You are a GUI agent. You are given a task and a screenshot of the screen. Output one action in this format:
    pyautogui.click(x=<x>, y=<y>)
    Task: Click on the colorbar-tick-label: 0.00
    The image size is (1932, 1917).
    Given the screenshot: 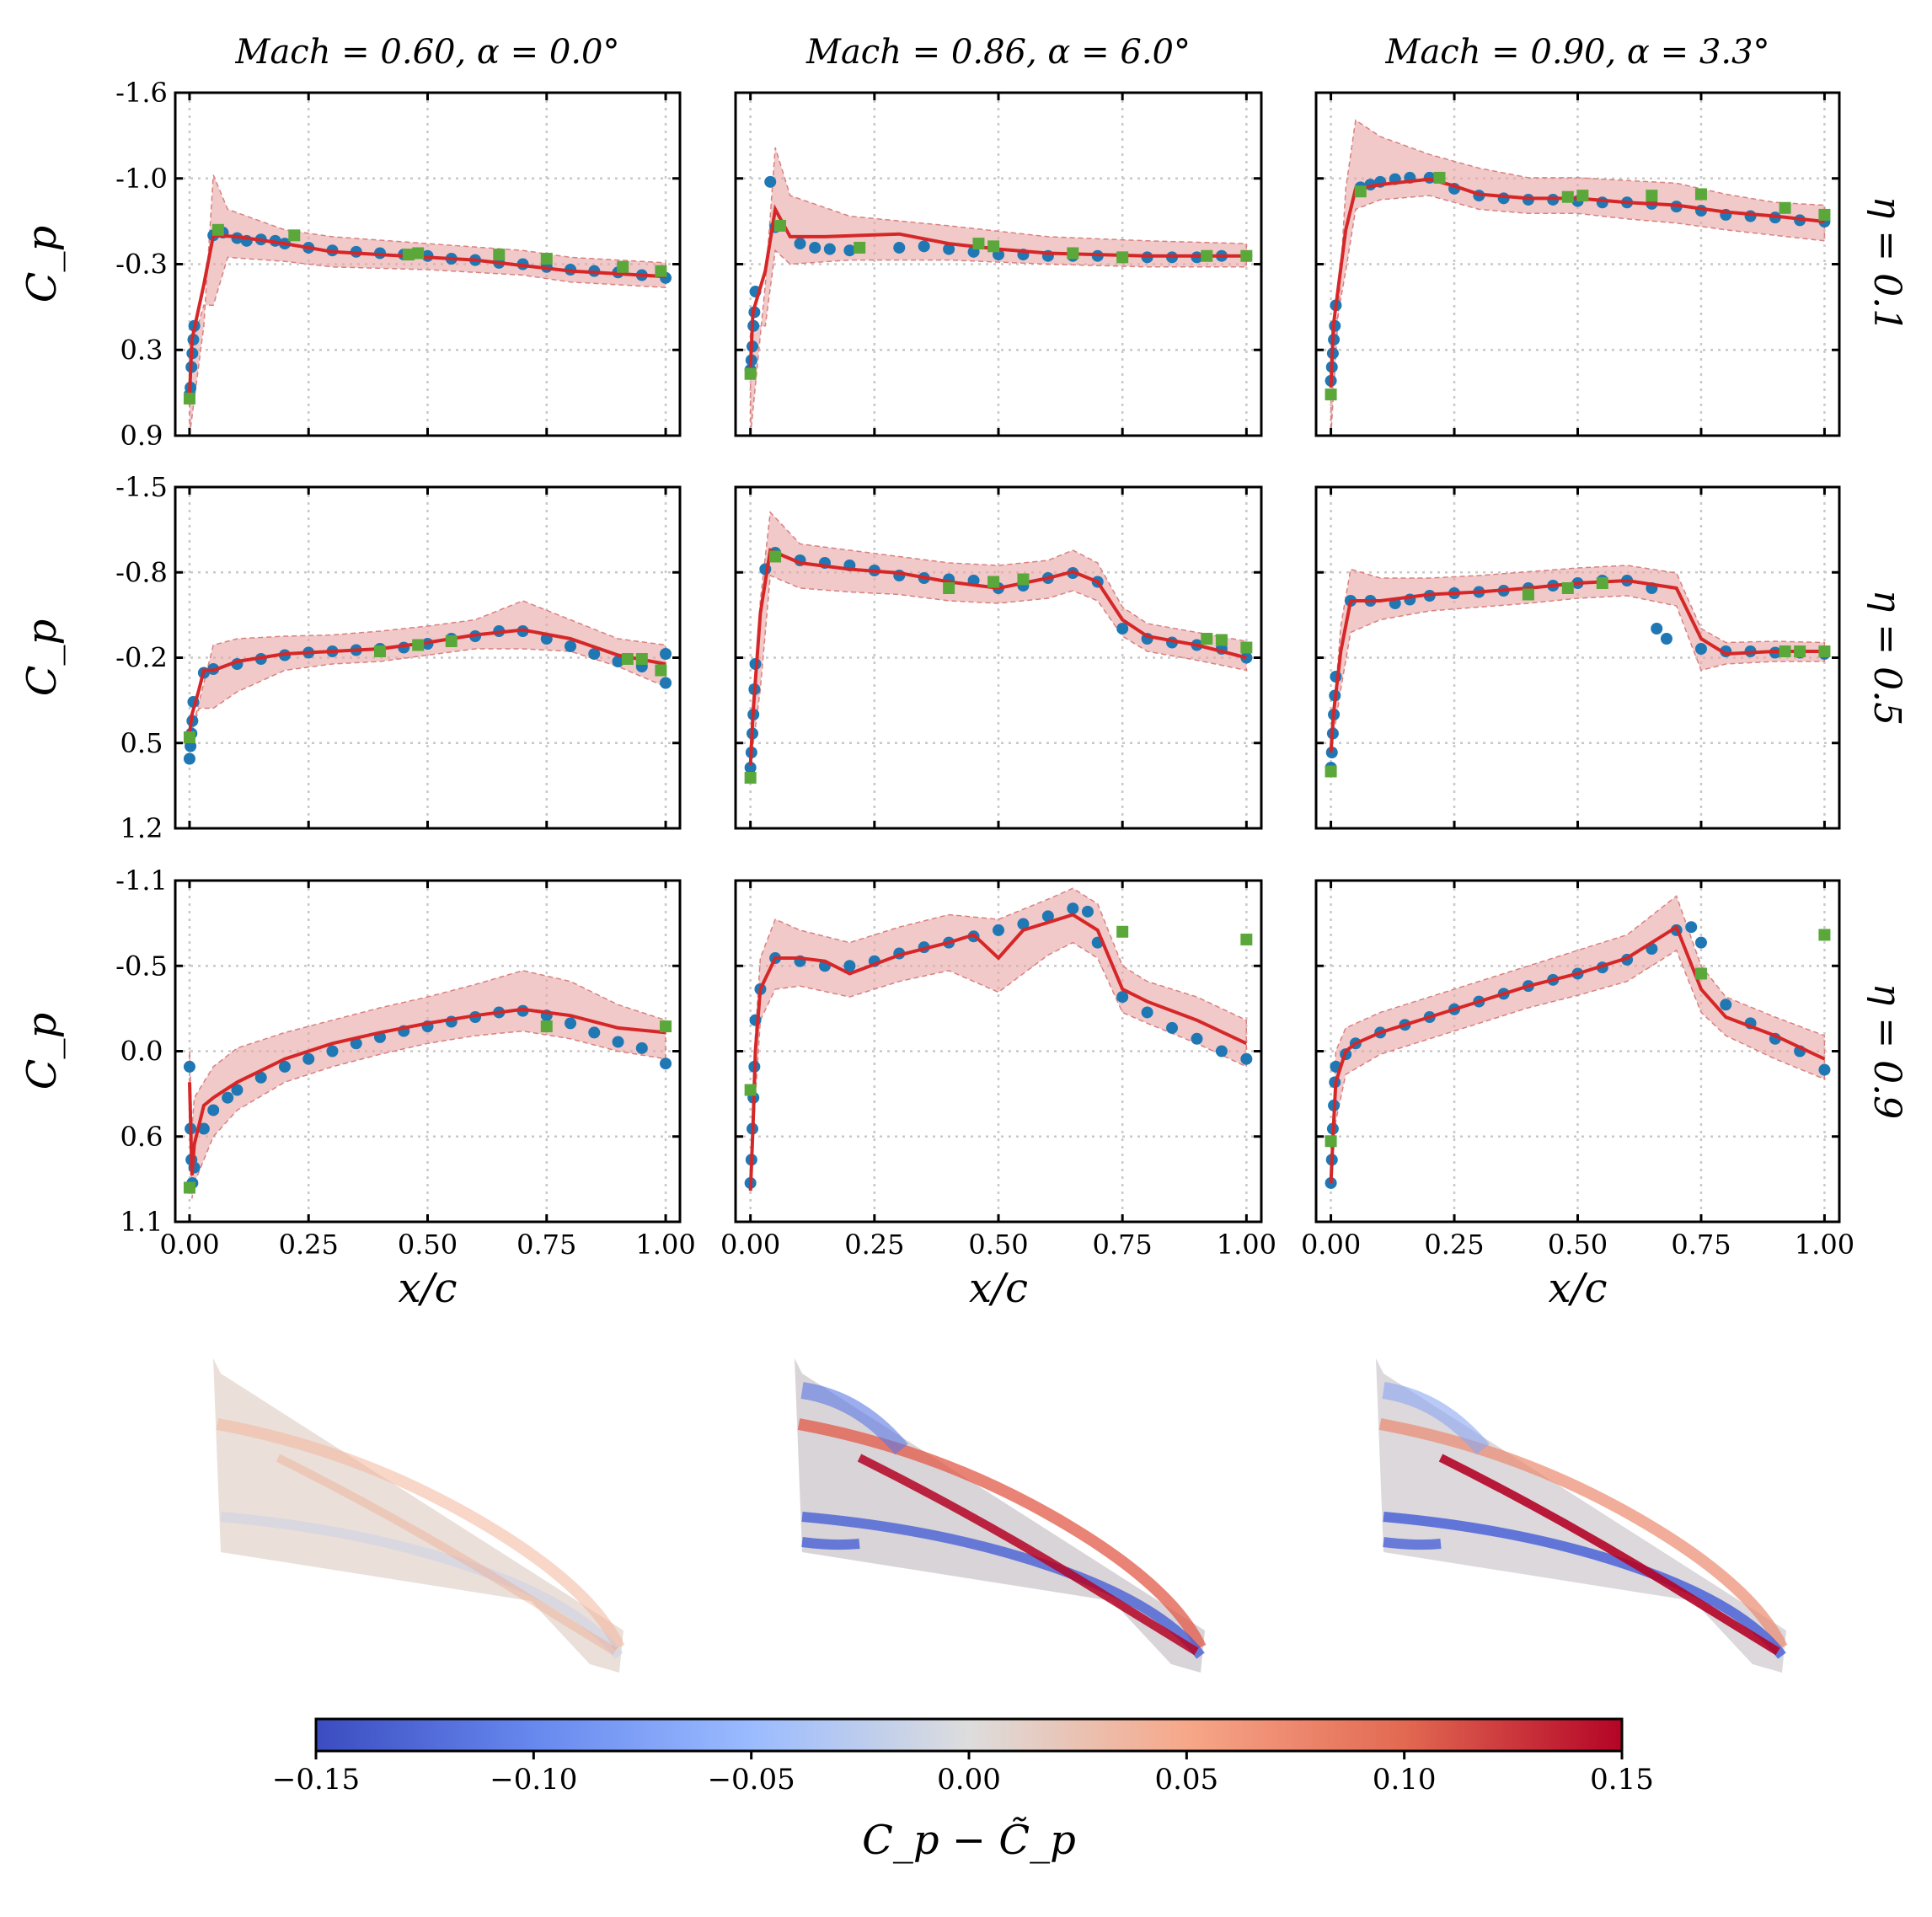 What is the action you would take?
    pyautogui.click(x=969, y=1780)
    